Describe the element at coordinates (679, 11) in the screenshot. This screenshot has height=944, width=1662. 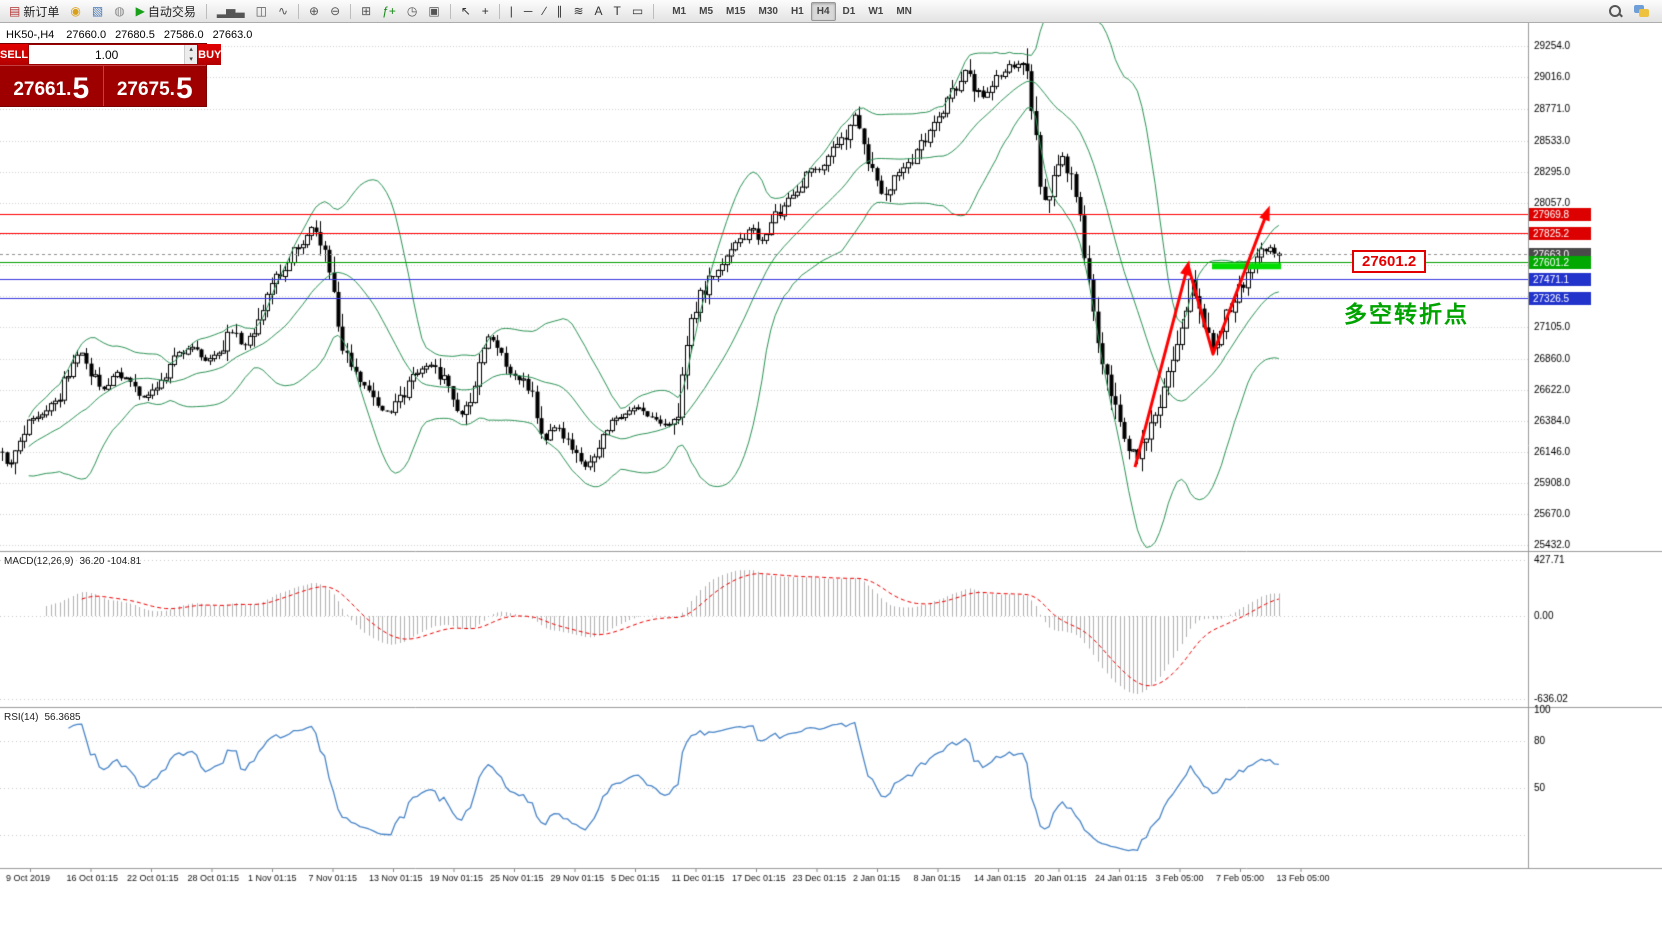
I see `timeframe-m1-button: M1` at that location.